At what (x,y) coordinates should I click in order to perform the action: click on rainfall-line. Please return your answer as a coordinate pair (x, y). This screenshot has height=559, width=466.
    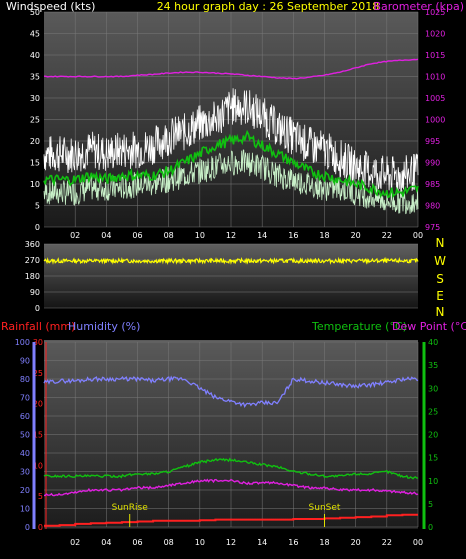
    Looking at the image, I should click on (231, 520).